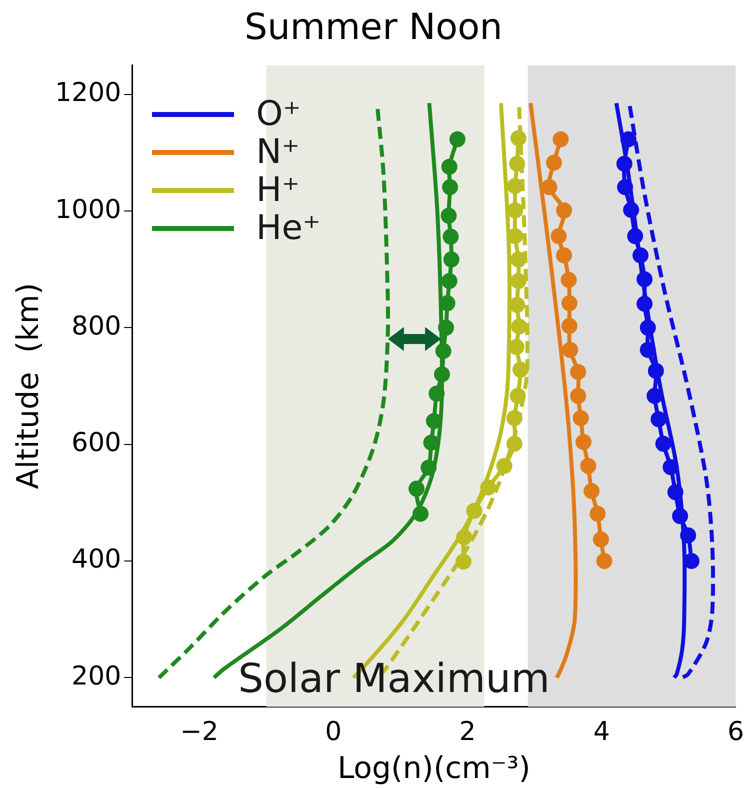  What do you see at coordinates (97, 676) in the screenshot?
I see `y-tick-label: 200` at bounding box center [97, 676].